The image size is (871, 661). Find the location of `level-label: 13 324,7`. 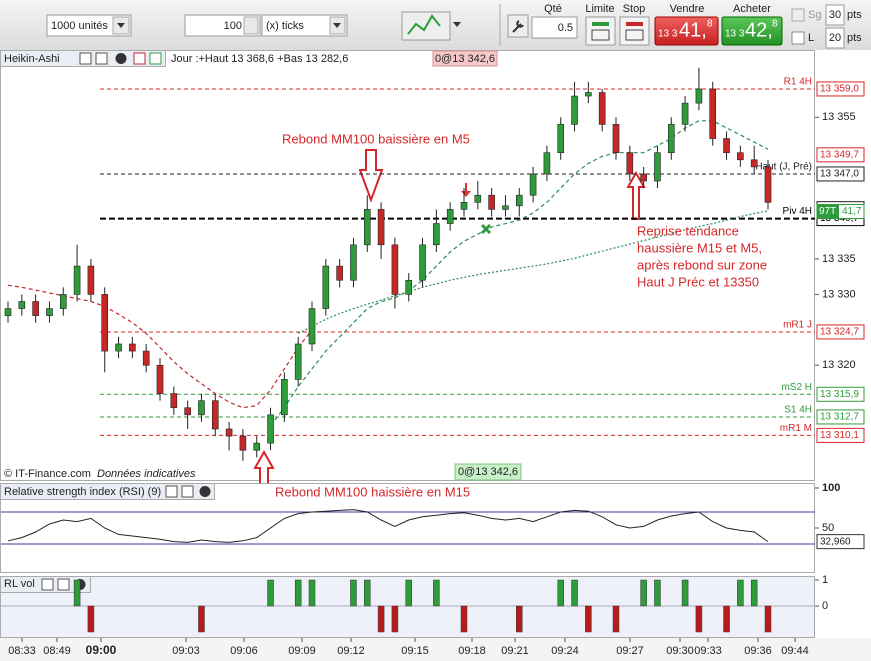

level-label: 13 324,7 is located at coordinates (839, 332).